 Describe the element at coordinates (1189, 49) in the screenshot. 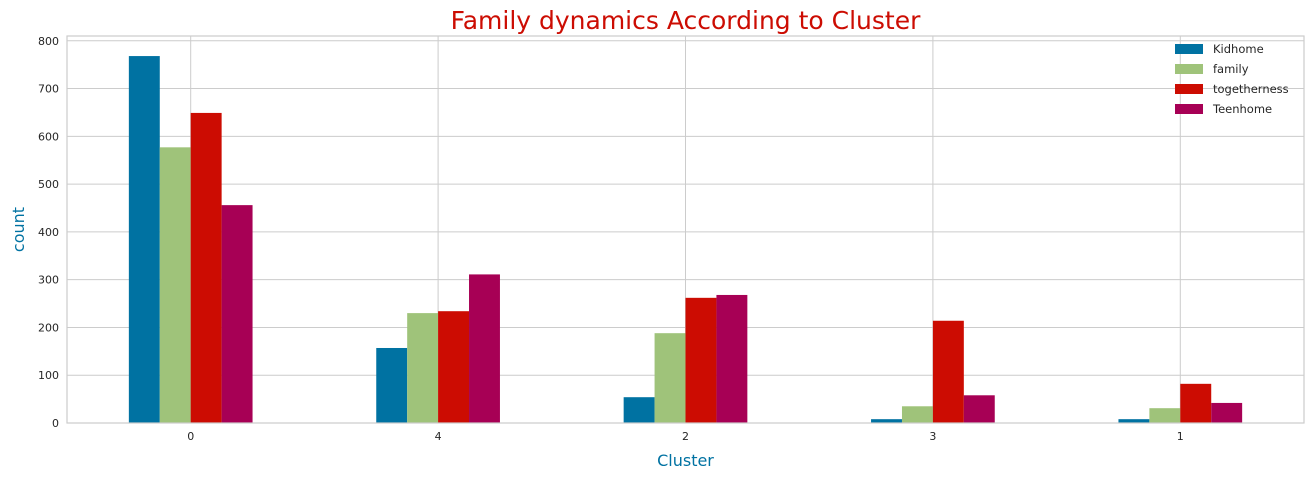

I see `legend-swatch-kidhome` at that location.